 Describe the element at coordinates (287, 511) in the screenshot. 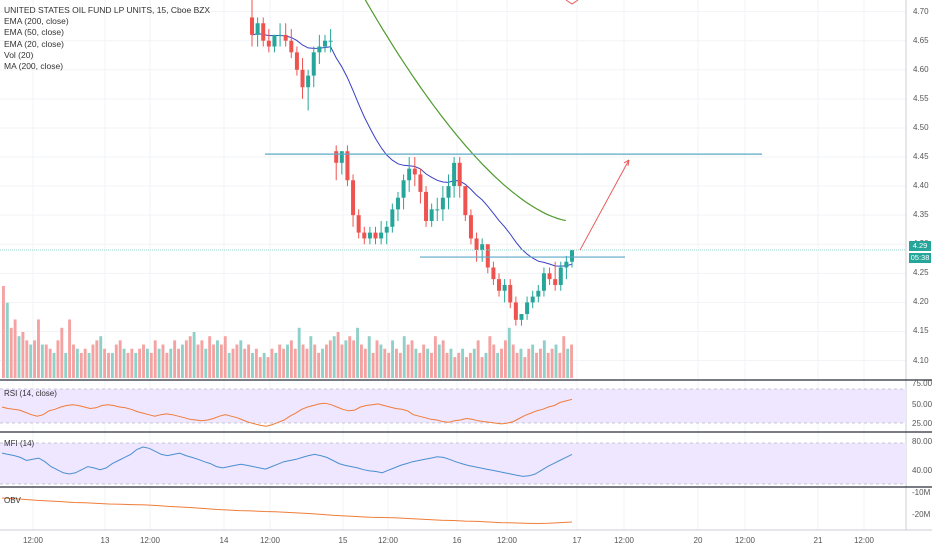

I see `obv-line` at that location.